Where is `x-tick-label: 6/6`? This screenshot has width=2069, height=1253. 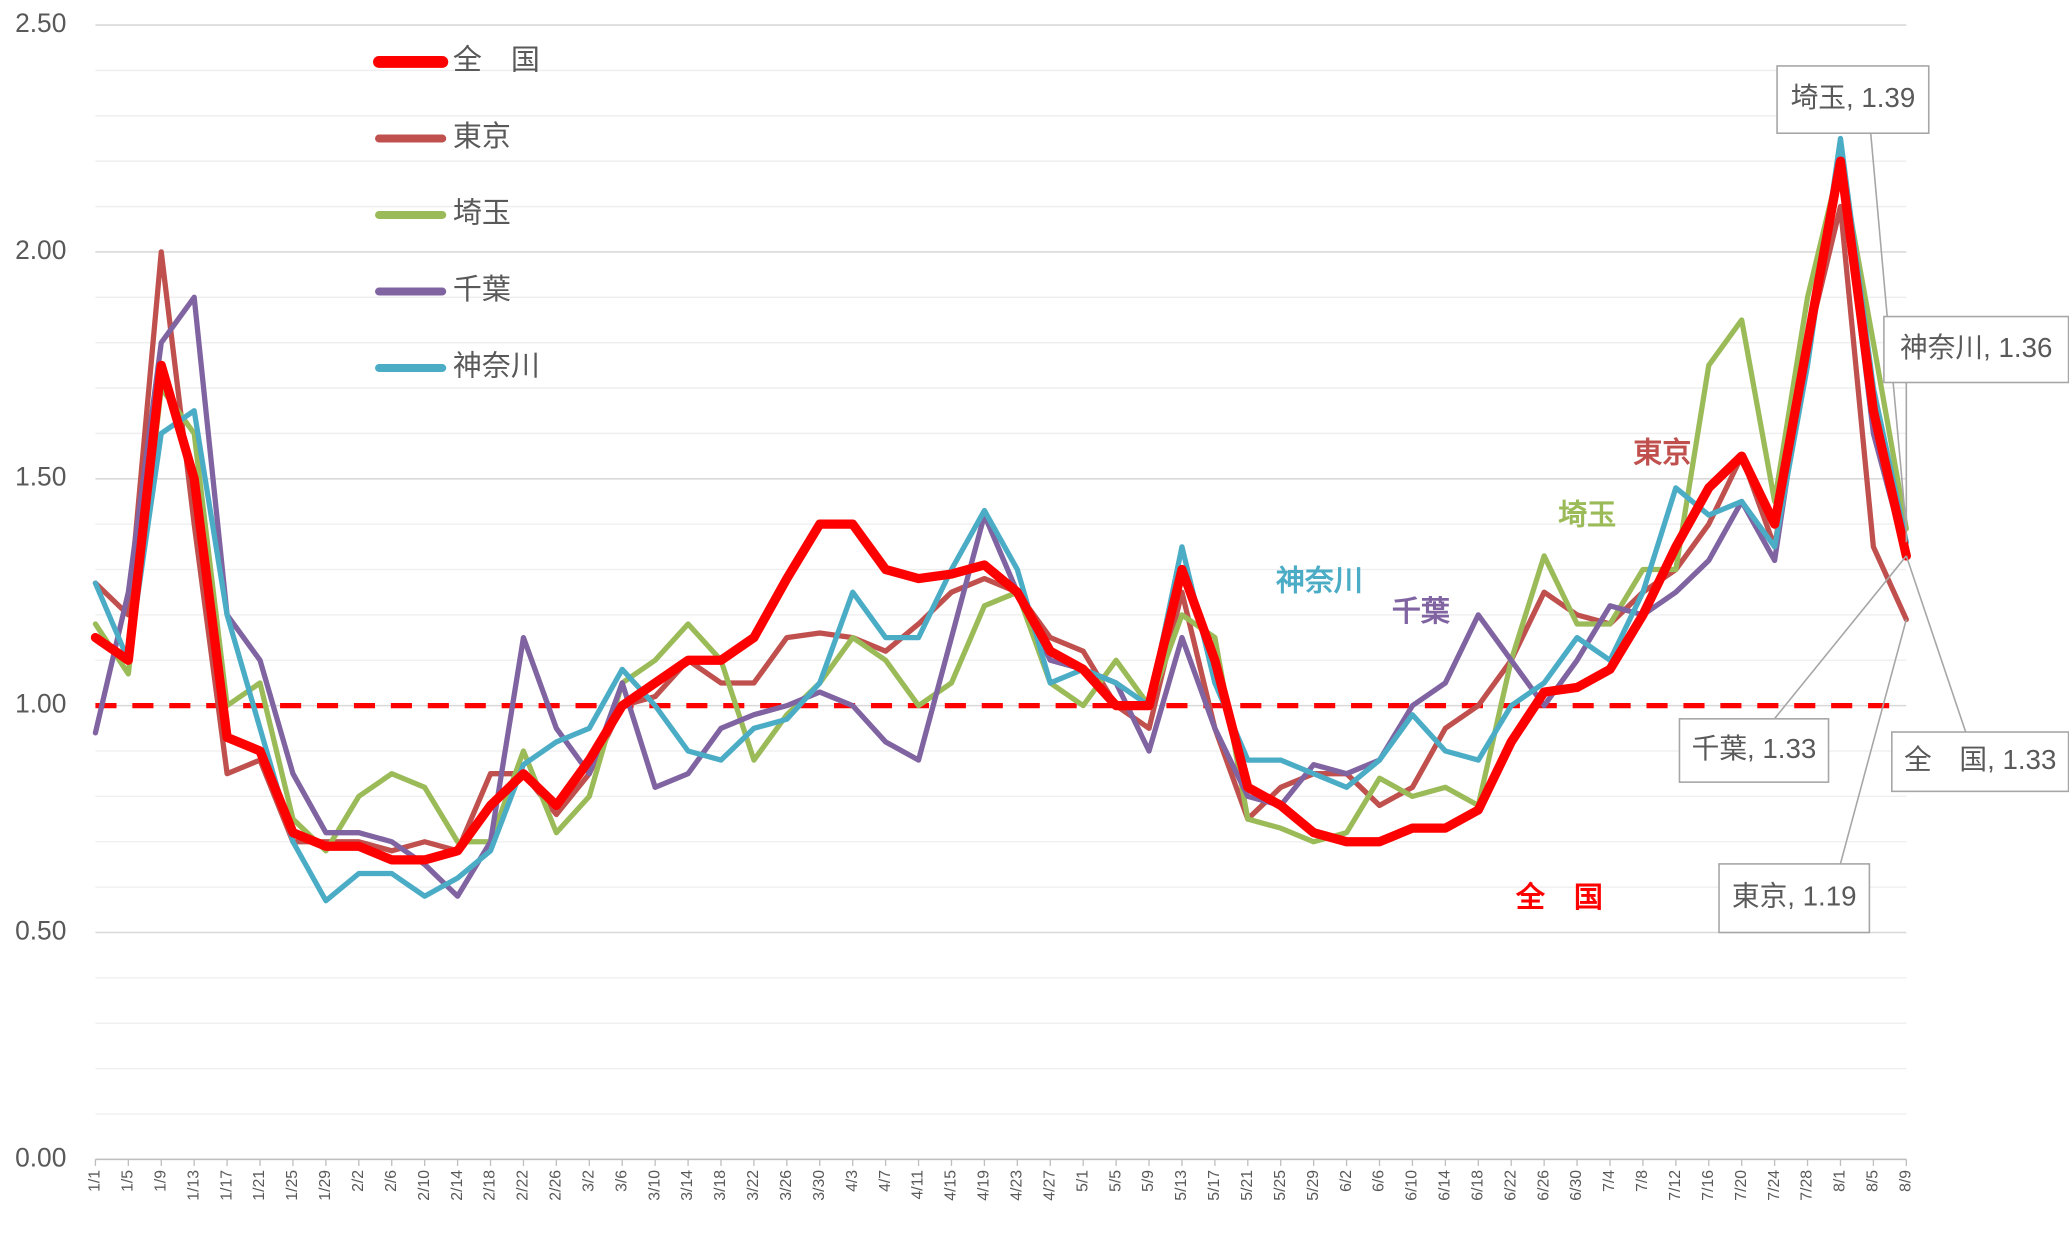 x-tick-label: 6/6 is located at coordinates (1379, 1181).